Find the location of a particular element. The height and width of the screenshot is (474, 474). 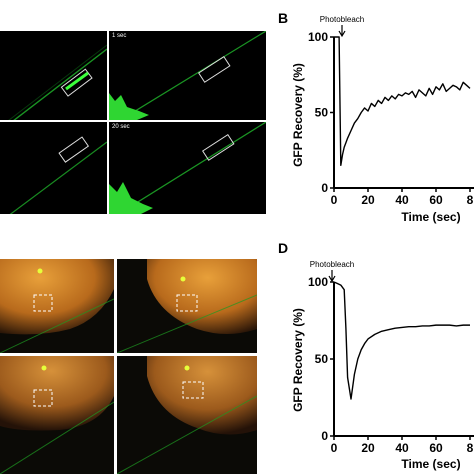

panel-letter-b: B is located at coordinates (283, 18).